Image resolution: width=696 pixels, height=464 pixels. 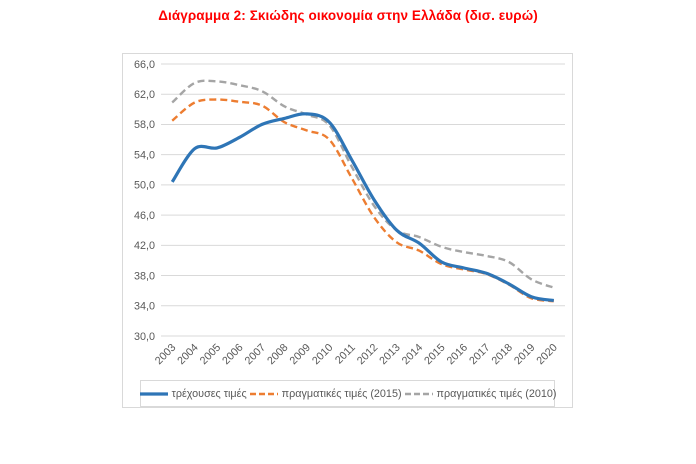 What do you see at coordinates (187, 354) in the screenshot?
I see `x-axis-tick-label: 2004` at bounding box center [187, 354].